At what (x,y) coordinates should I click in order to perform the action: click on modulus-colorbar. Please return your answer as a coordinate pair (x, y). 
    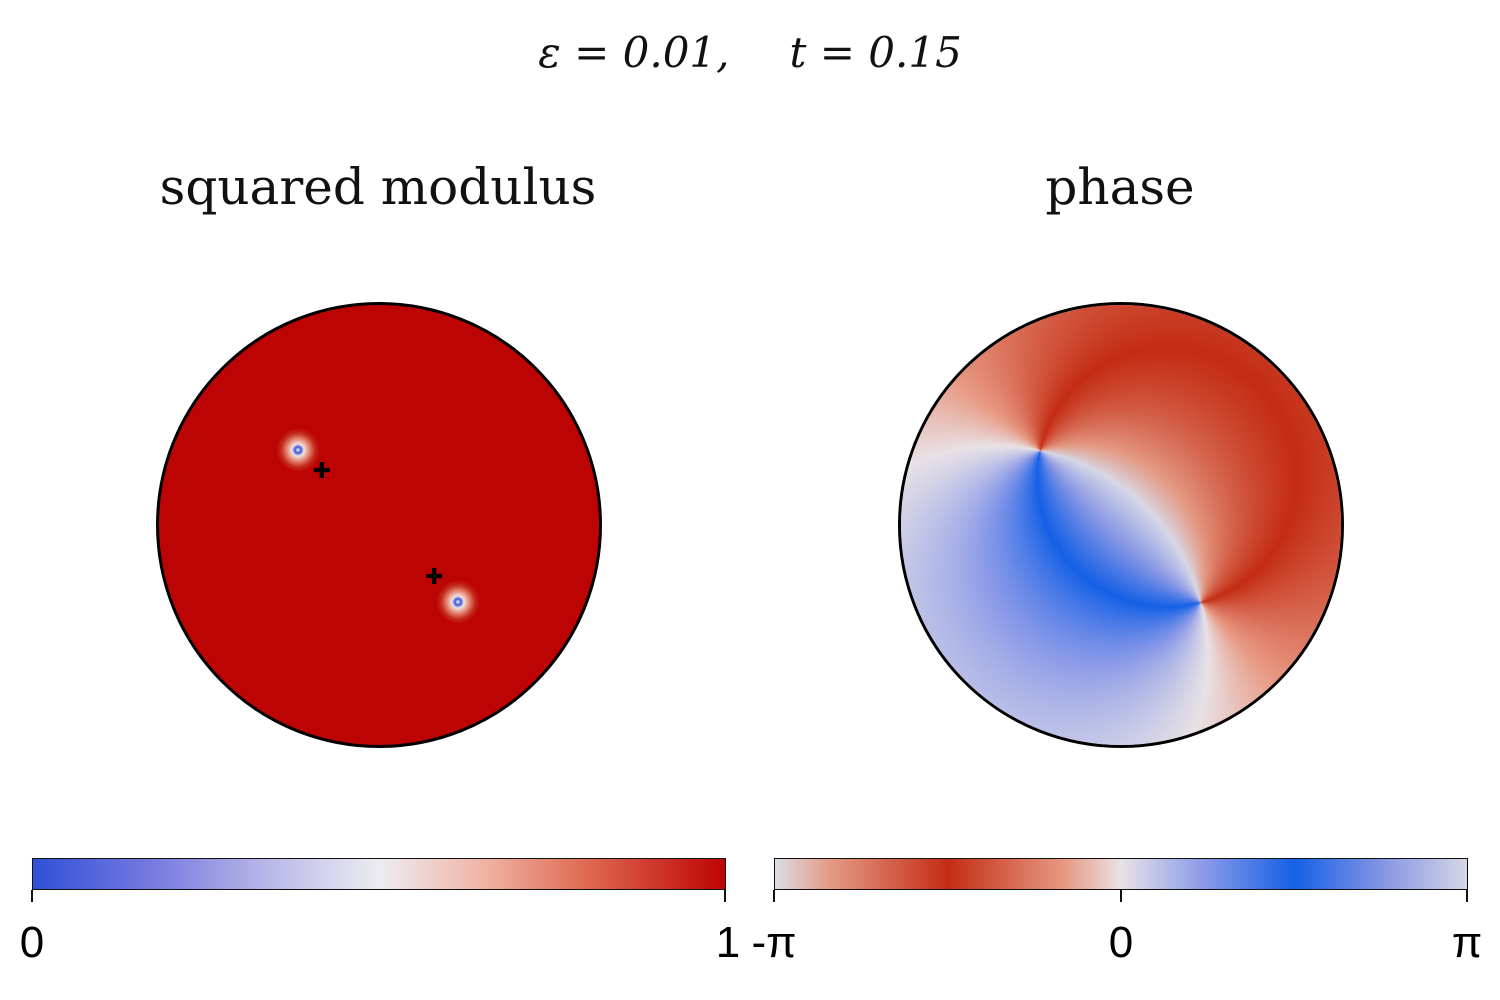
    Looking at the image, I should click on (379, 874).